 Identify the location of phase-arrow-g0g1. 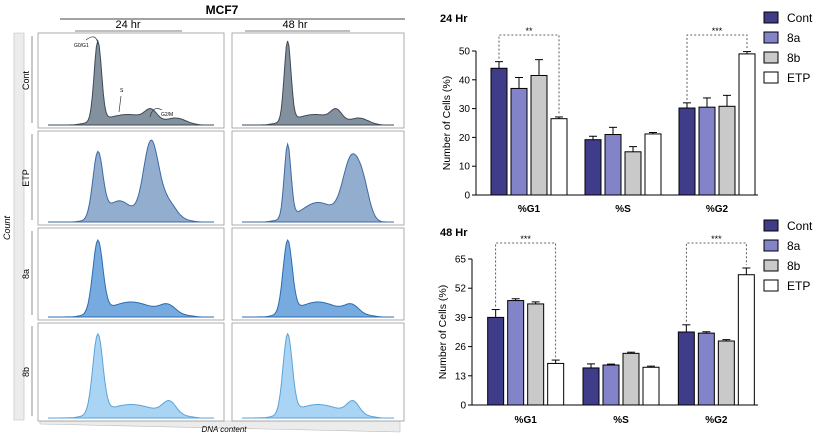
(92, 40).